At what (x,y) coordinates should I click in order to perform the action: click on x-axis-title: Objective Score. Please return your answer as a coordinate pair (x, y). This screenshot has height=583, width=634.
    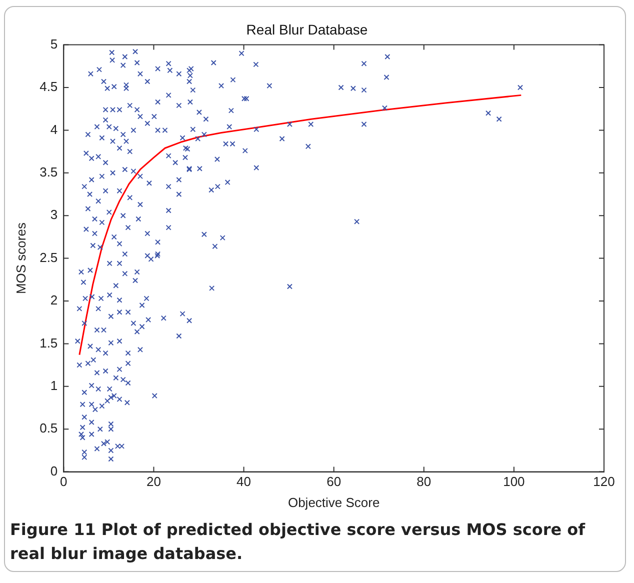
    Looking at the image, I should click on (334, 502).